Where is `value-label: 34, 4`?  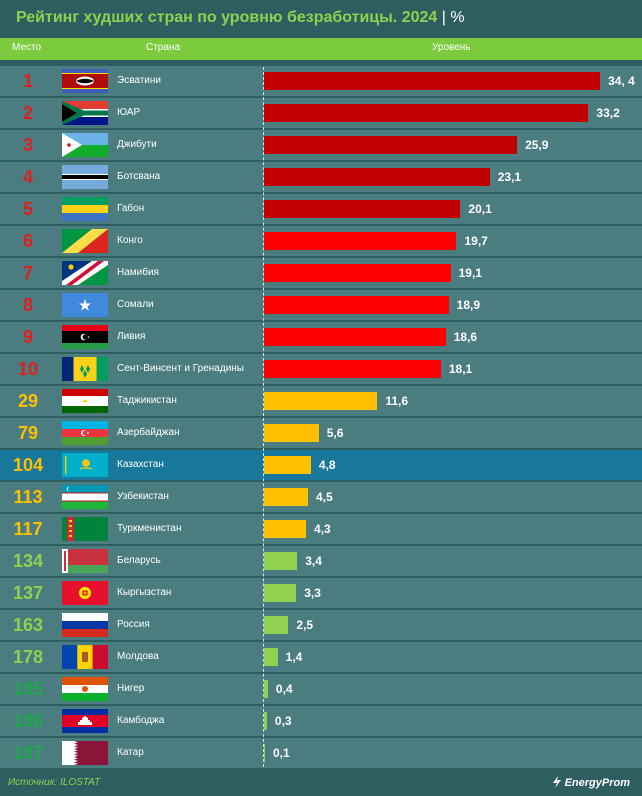 value-label: 34, 4 is located at coordinates (621, 81).